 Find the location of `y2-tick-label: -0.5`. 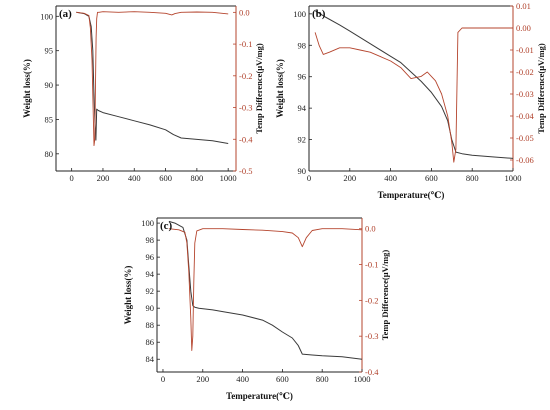

y2-tick-label: -0.5 is located at coordinates (245, 171).